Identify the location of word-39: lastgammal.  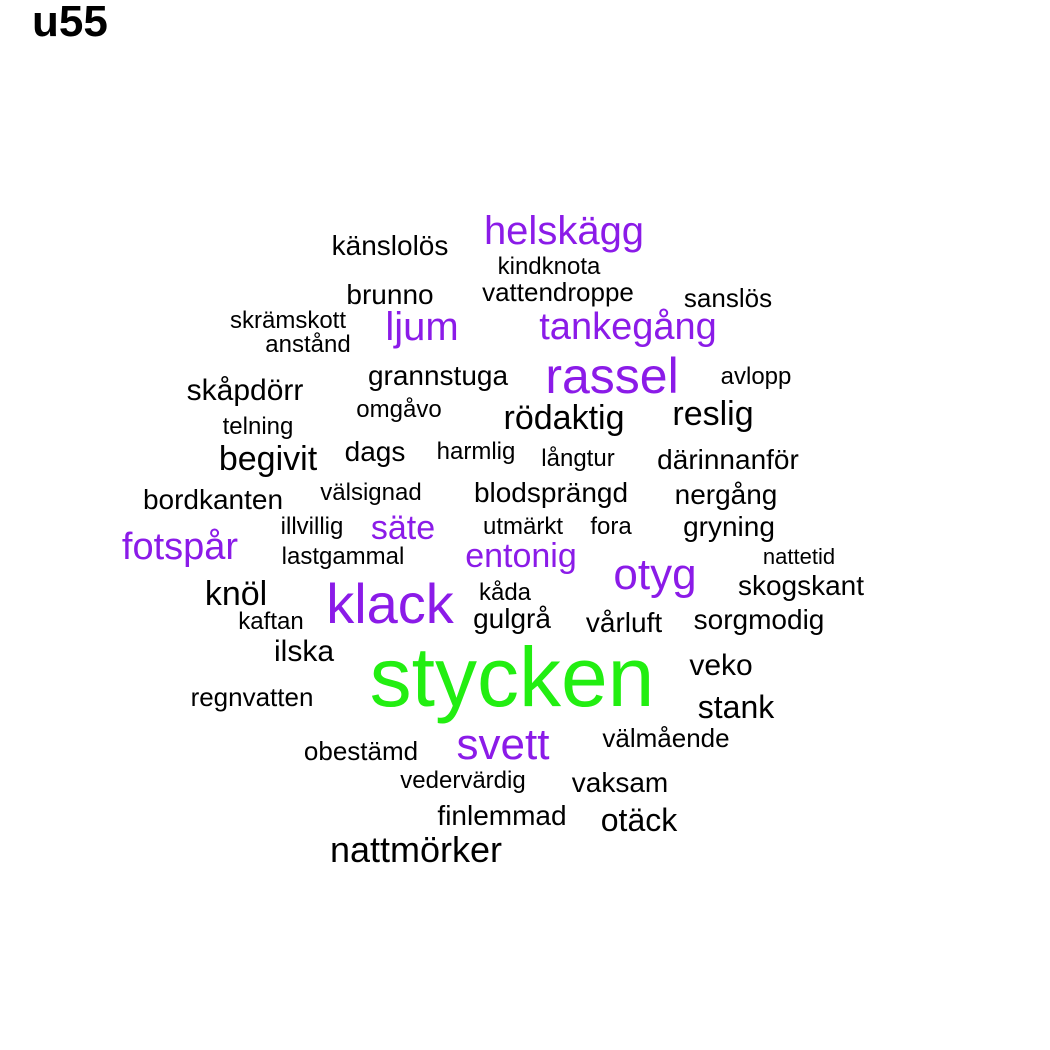
(343, 556).